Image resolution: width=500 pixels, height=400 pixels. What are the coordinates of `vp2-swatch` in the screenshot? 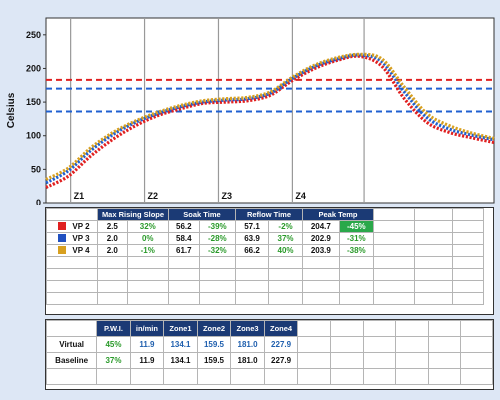 It's located at (62, 226).